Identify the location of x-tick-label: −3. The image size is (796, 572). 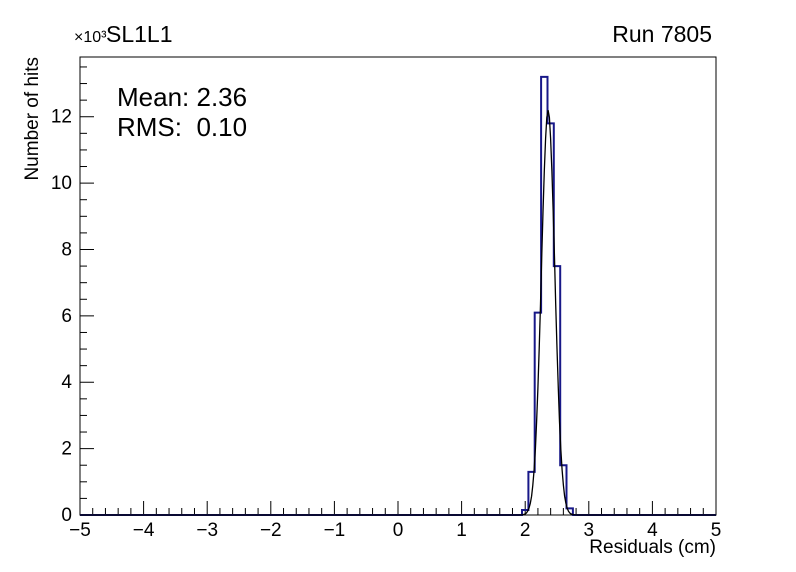
(207, 530).